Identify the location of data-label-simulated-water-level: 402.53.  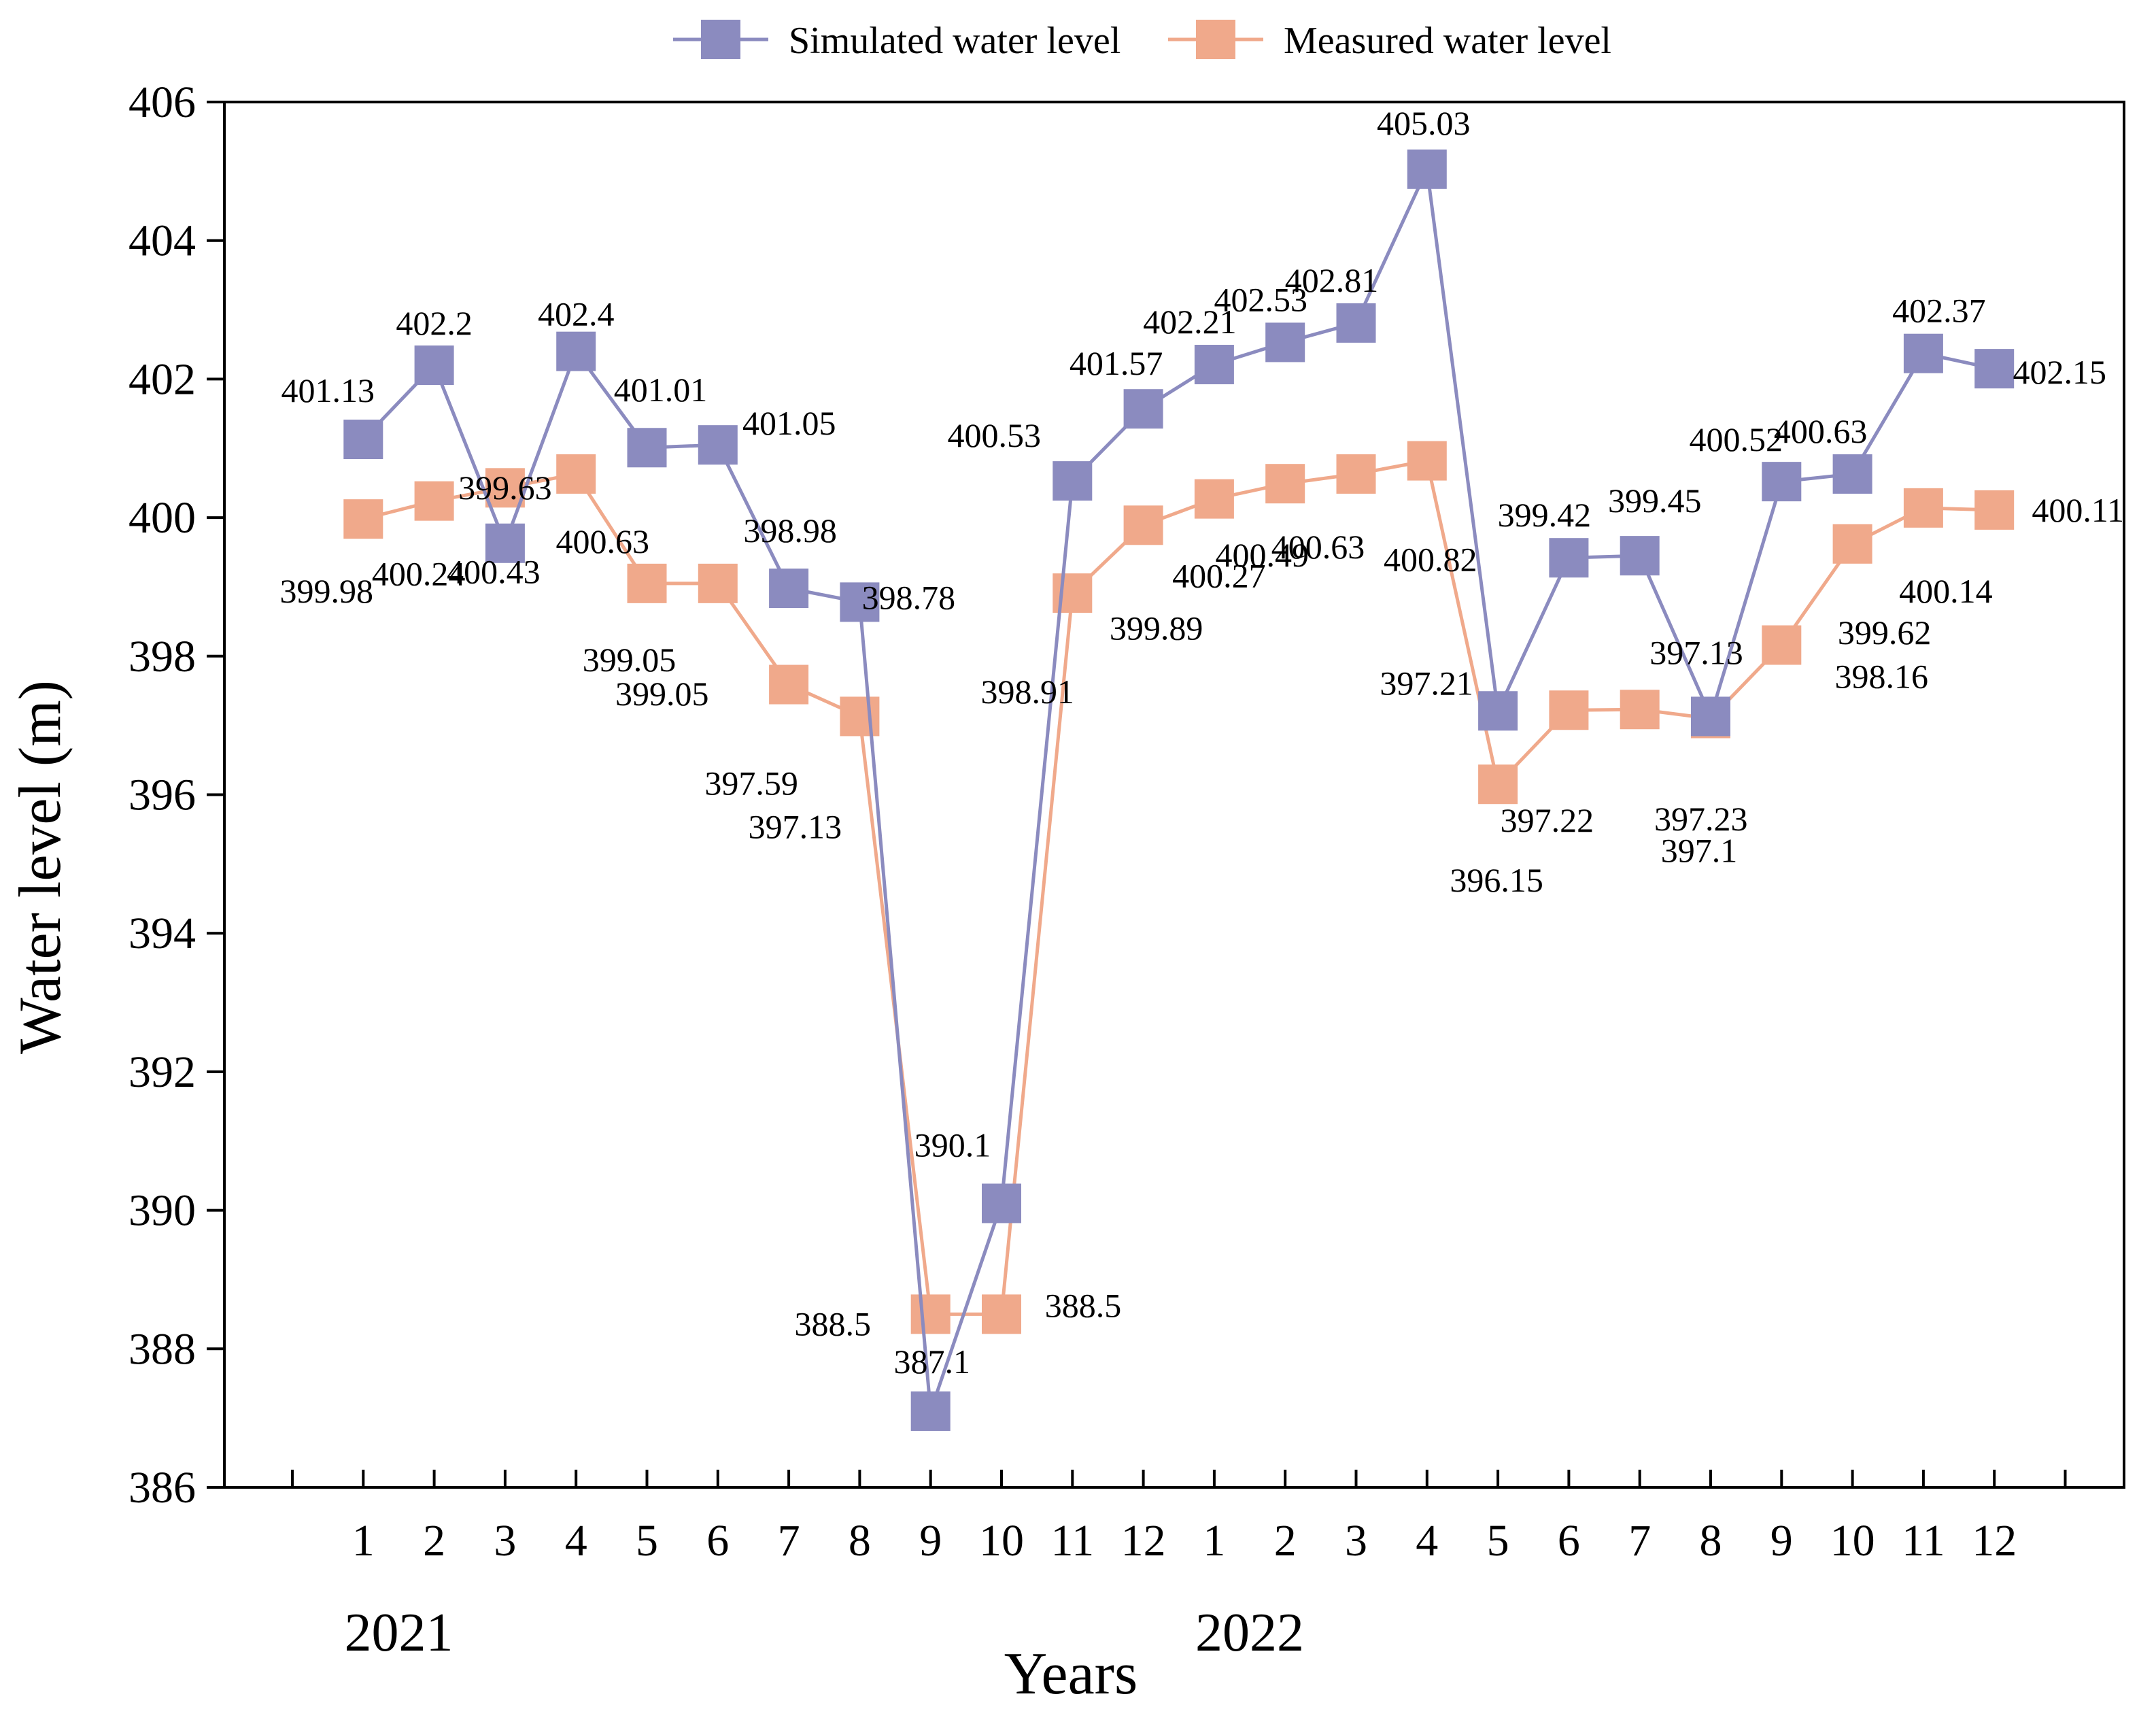
(1260, 299).